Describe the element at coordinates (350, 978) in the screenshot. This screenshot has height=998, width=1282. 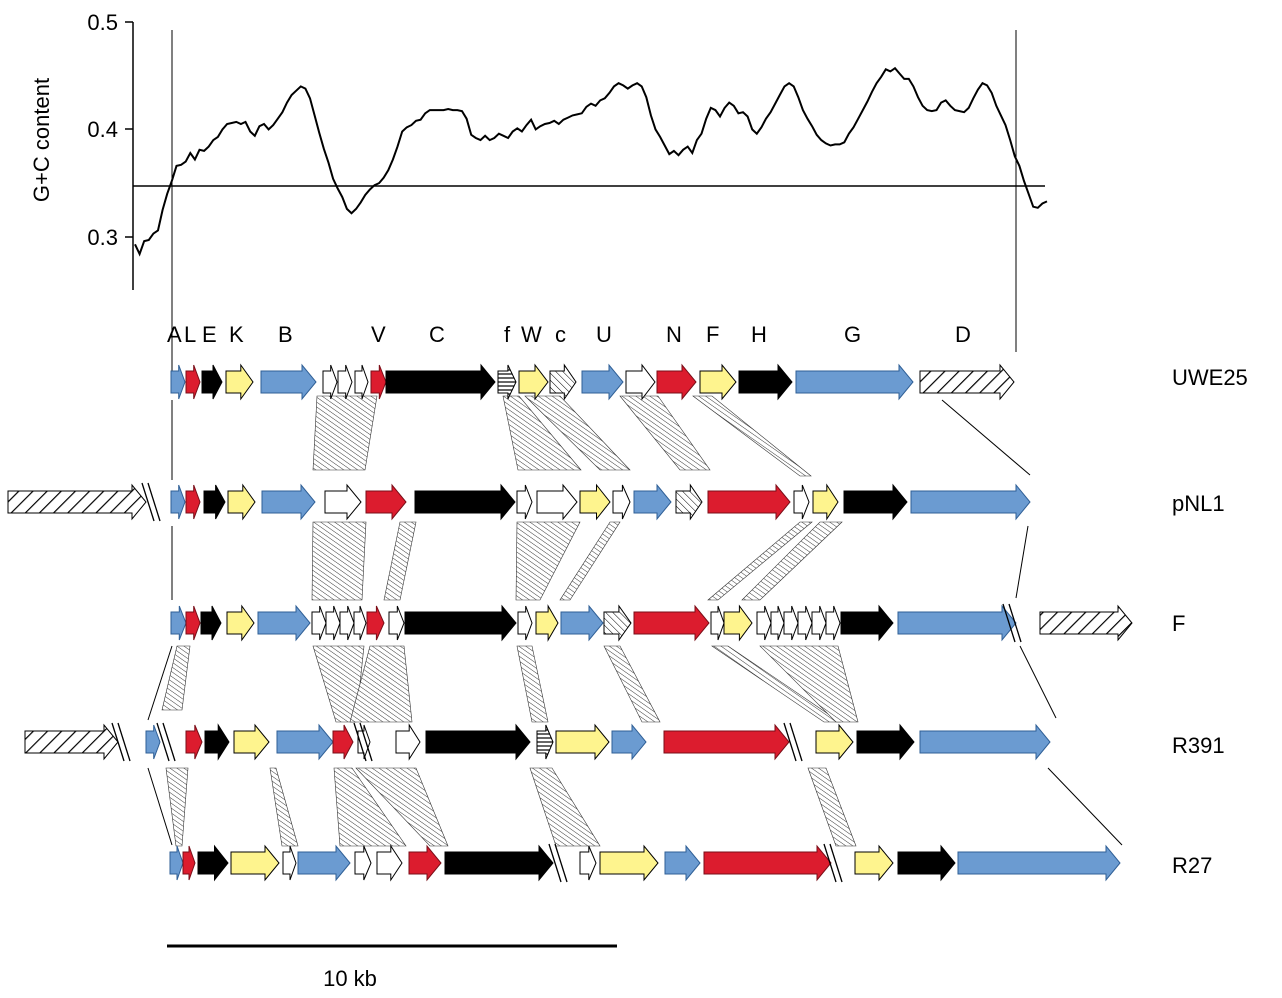
I see `scale-bar-label: 10 kb` at that location.